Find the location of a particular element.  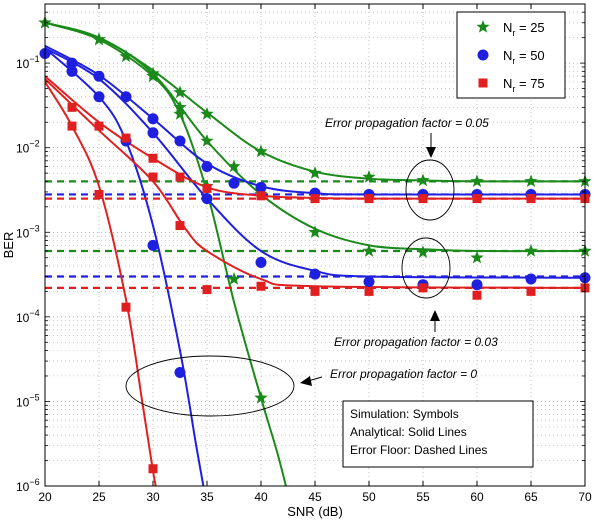

info-textbox-frame is located at coordinates (438, 434).